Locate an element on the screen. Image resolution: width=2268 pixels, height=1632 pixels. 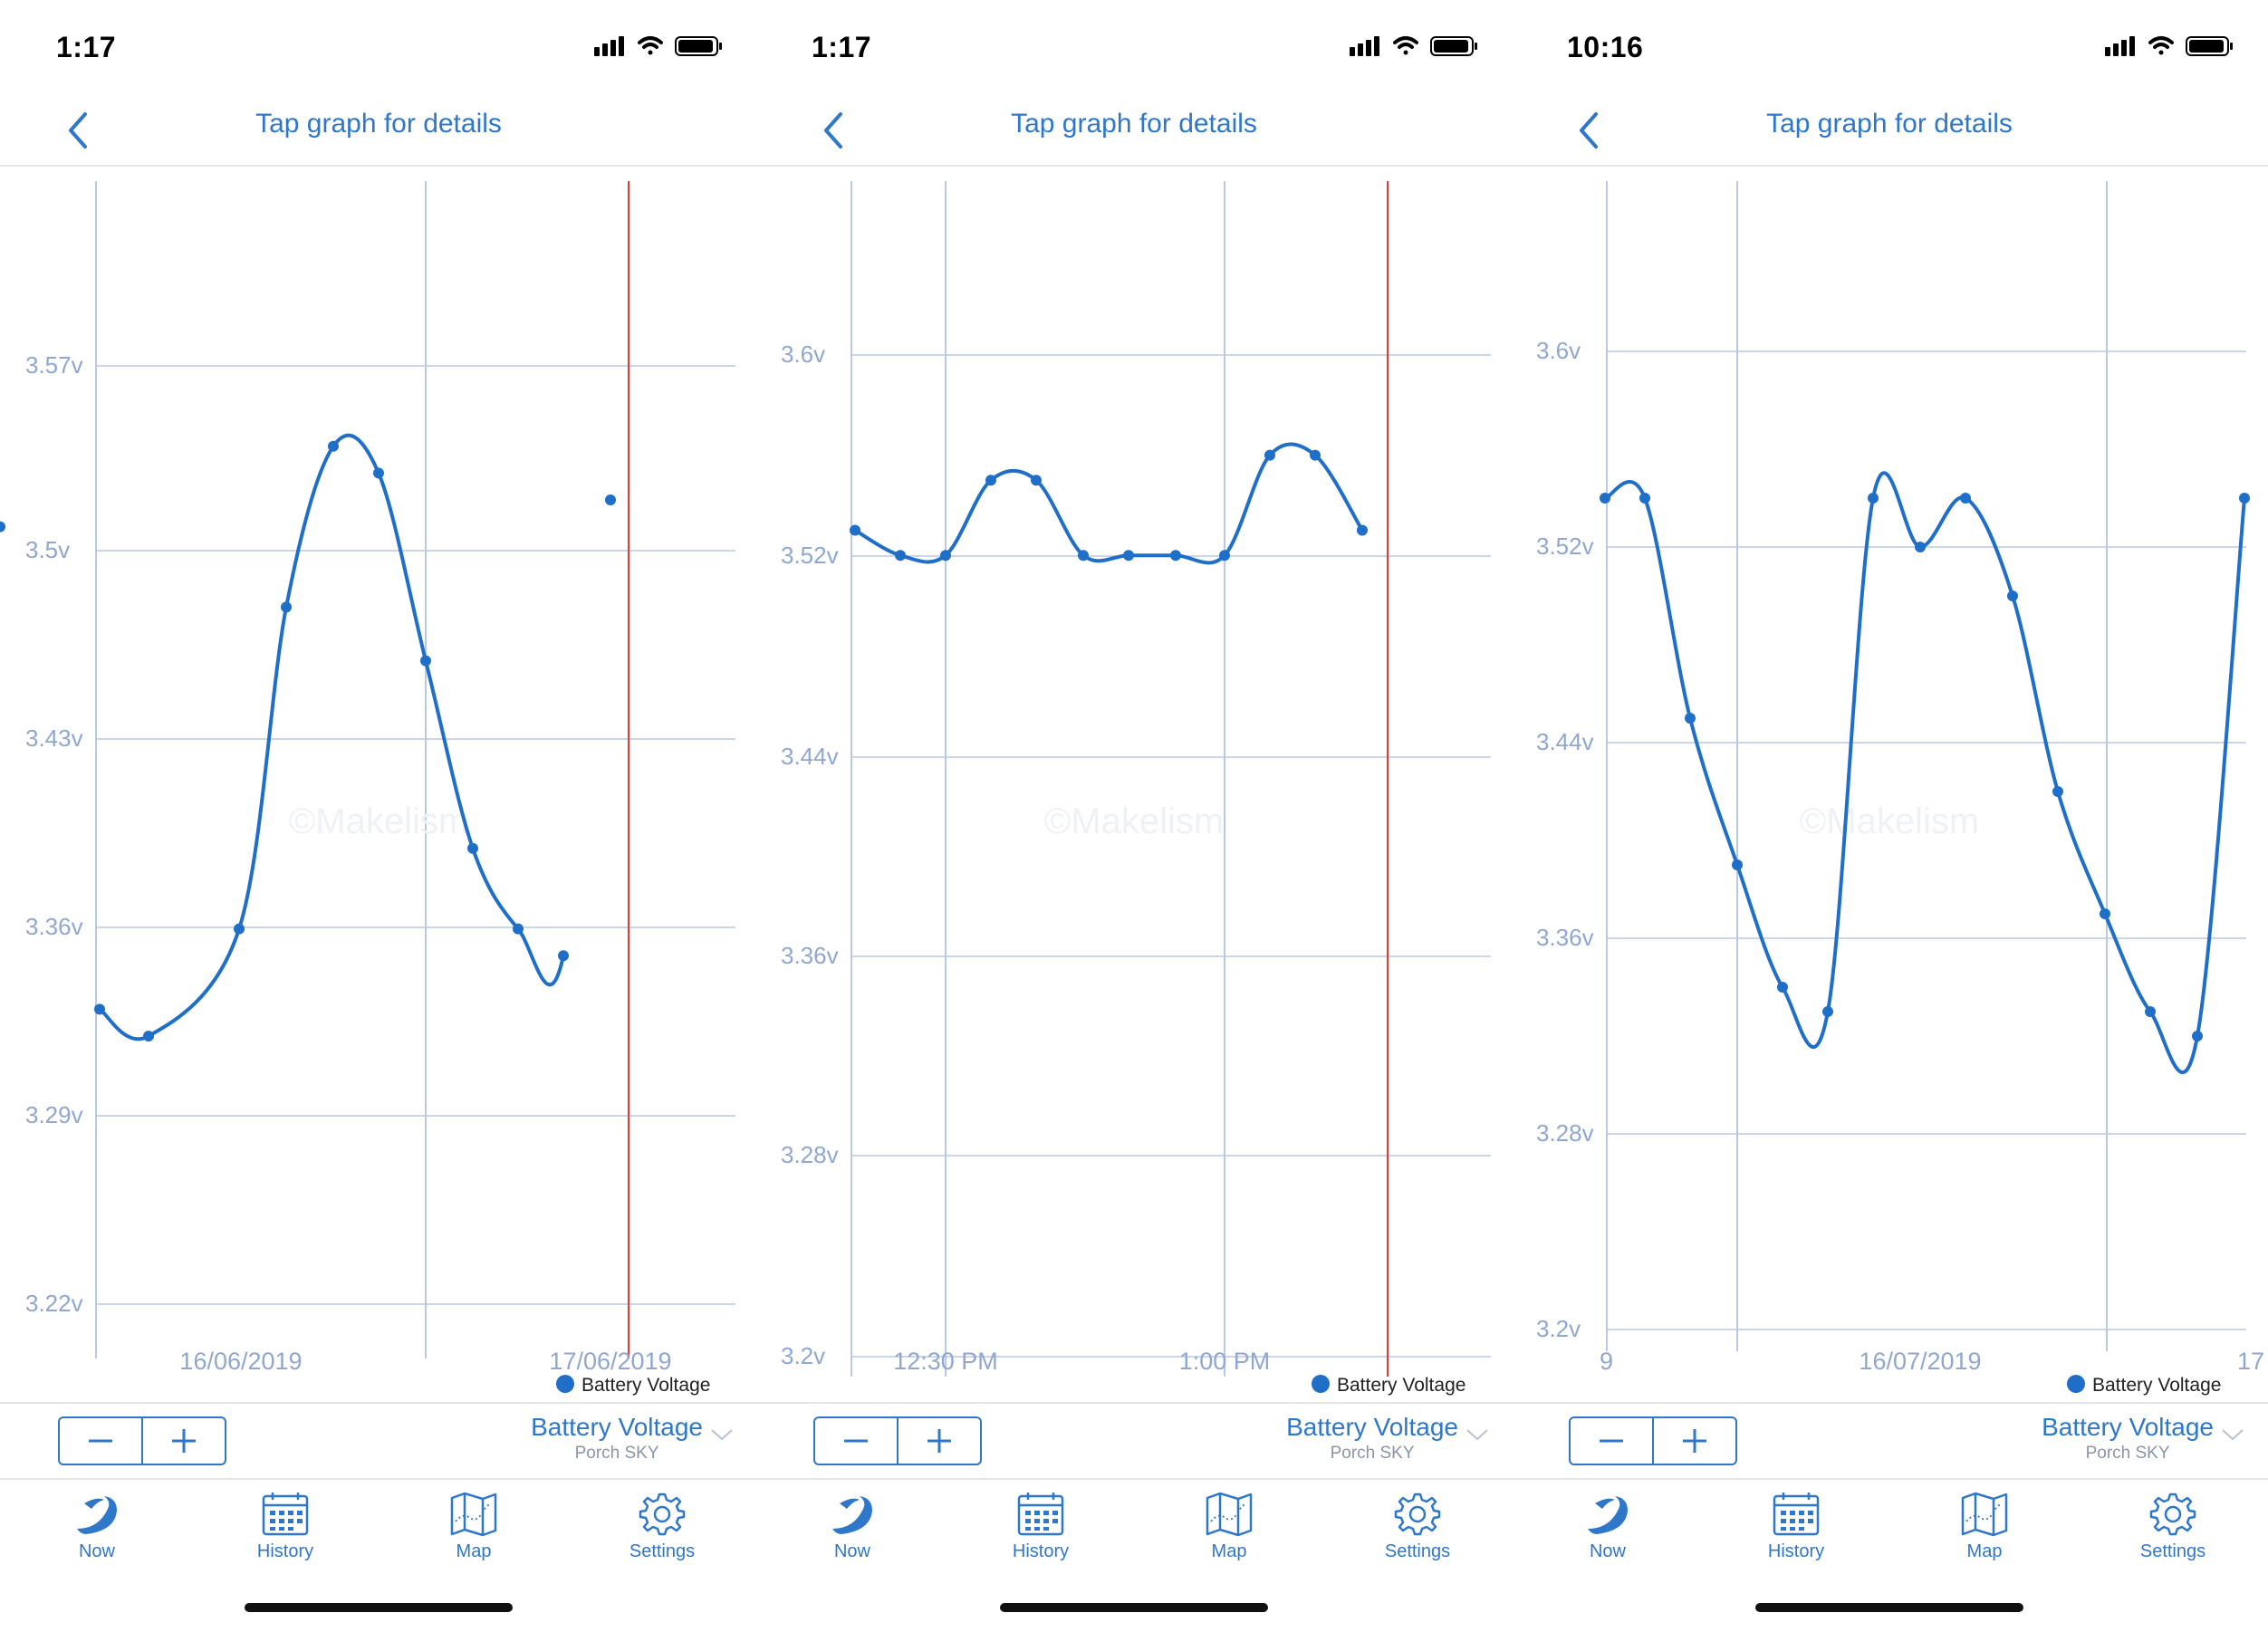
x-tick-label: 9 is located at coordinates (1607, 1361).